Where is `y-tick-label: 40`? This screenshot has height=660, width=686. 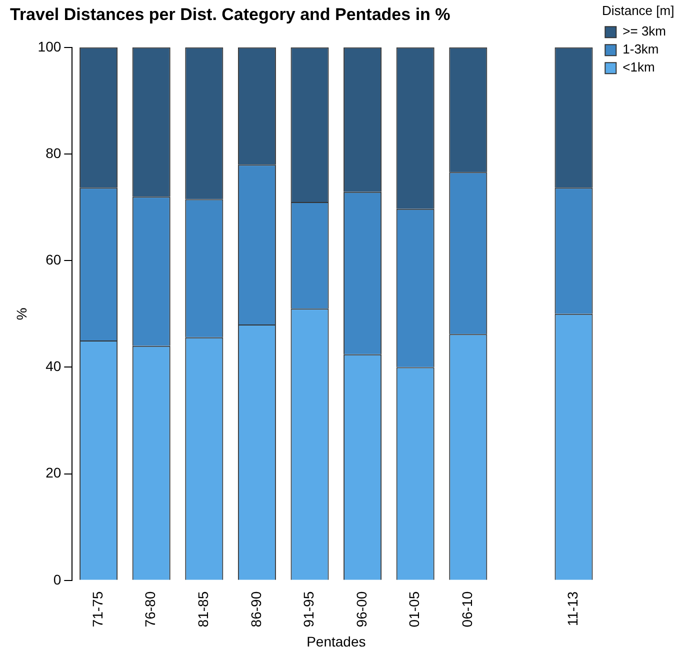
y-tick-label: 40 is located at coordinates (54, 366).